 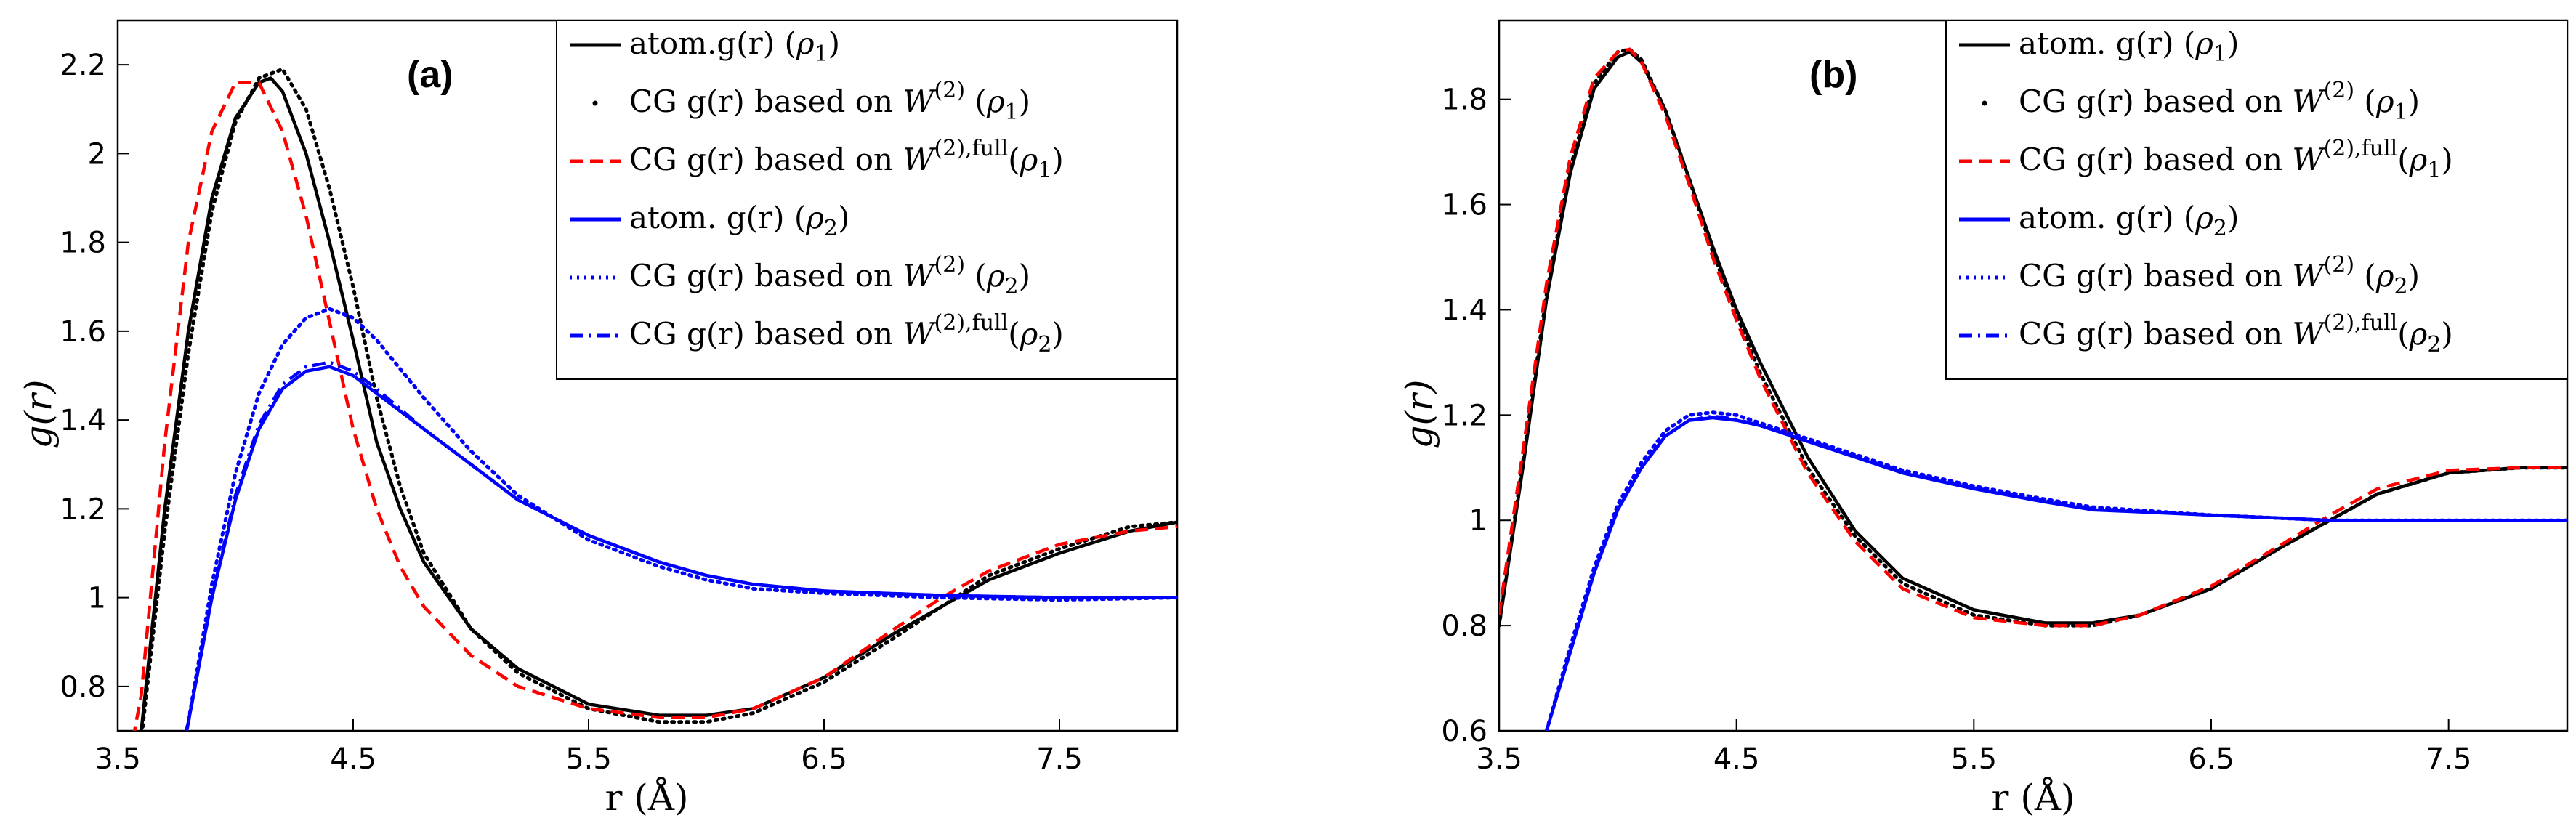 What do you see at coordinates (430, 75) in the screenshot?
I see `panel-a-label: (a)` at bounding box center [430, 75].